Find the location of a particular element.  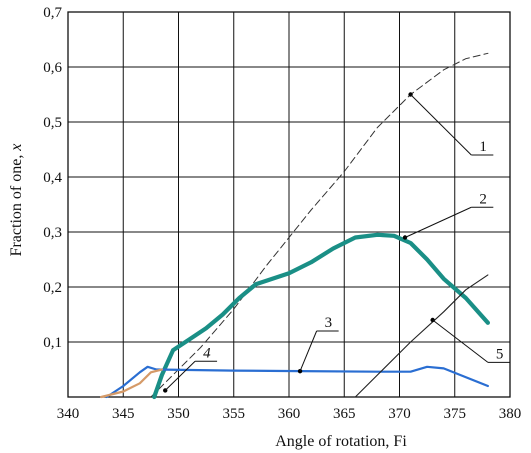

annotation-5-label: 5 is located at coordinates (500, 354).